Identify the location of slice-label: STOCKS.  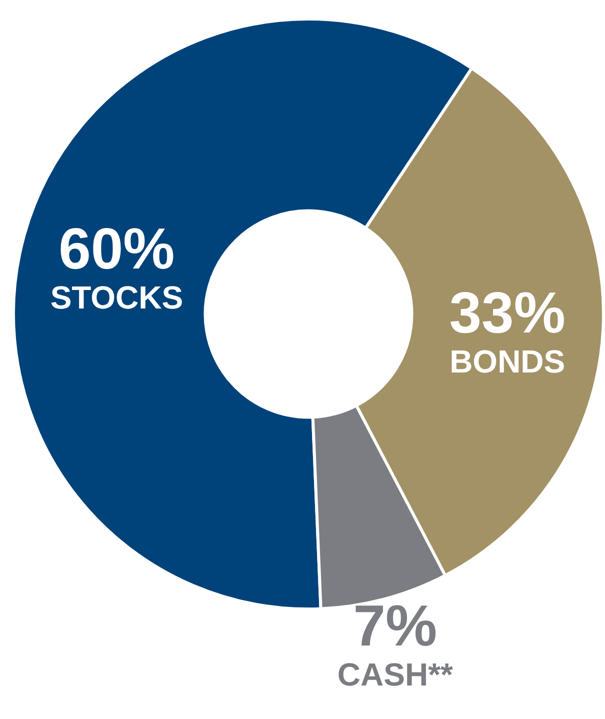
(117, 297).